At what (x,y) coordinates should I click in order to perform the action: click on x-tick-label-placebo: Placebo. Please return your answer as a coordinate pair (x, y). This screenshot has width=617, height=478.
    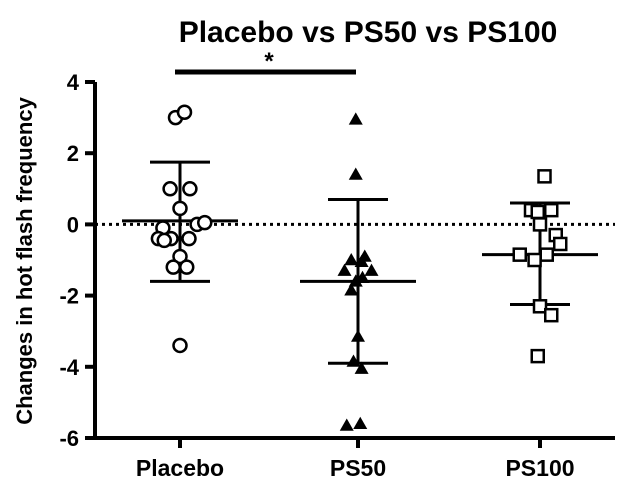
    Looking at the image, I should click on (180, 466).